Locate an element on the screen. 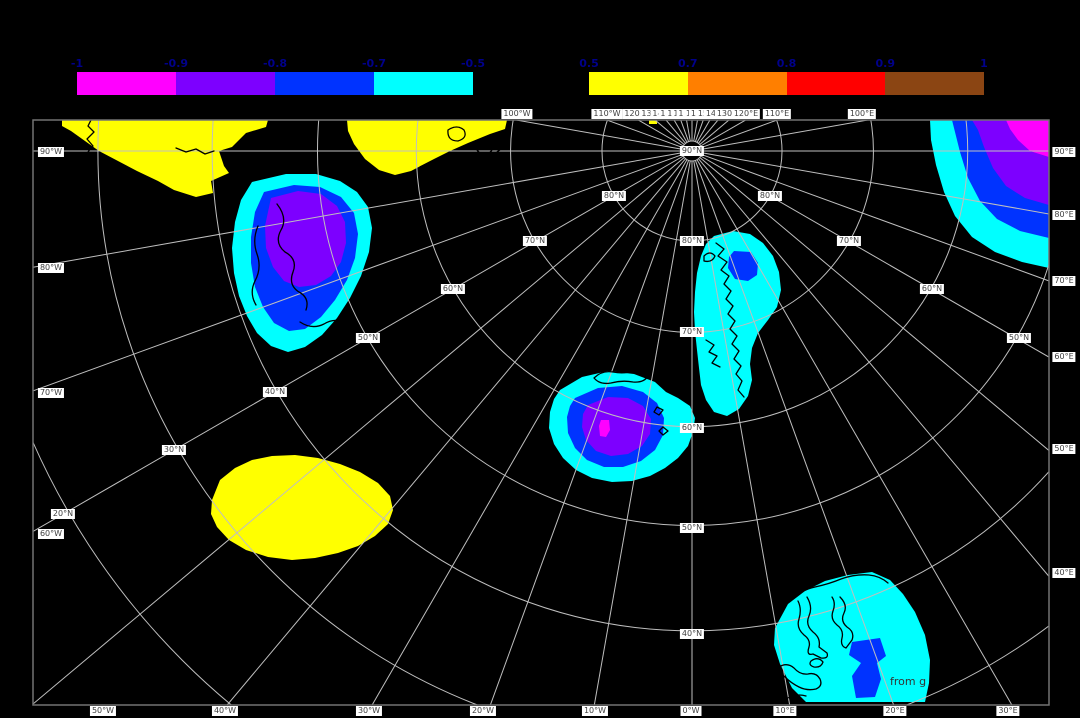  meridian--10 is located at coordinates (642, 432).